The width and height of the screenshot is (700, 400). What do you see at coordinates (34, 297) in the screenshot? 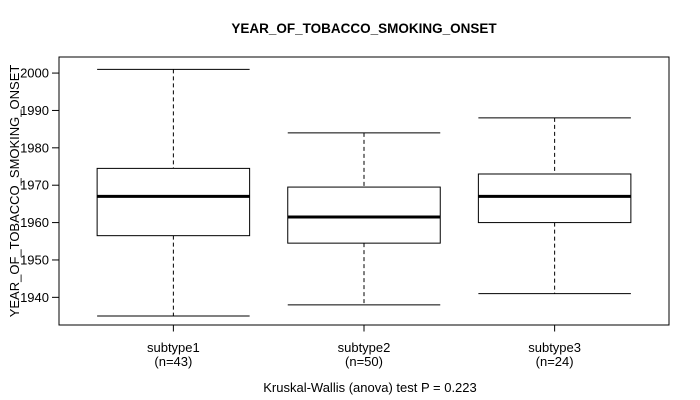
I see `y-tick-label: 1940` at bounding box center [34, 297].